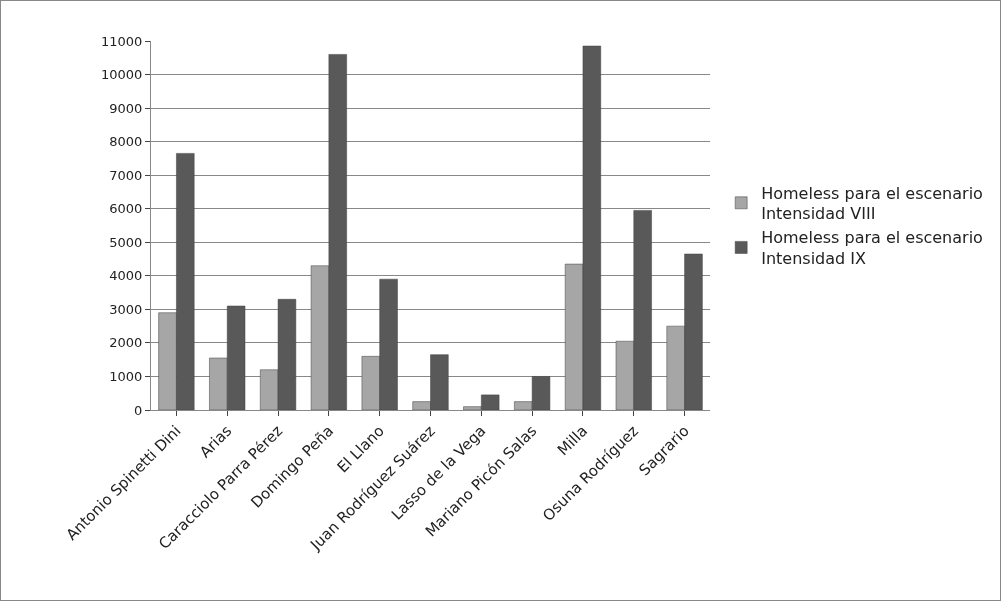 The height and width of the screenshot is (601, 1001). What do you see at coordinates (126, 343) in the screenshot?
I see `y-tick-label: 2000` at bounding box center [126, 343].